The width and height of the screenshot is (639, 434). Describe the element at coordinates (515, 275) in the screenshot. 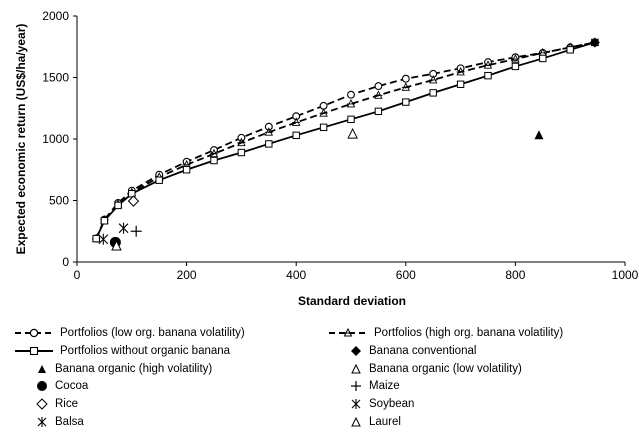

I see `x-tick-label: 800` at that location.